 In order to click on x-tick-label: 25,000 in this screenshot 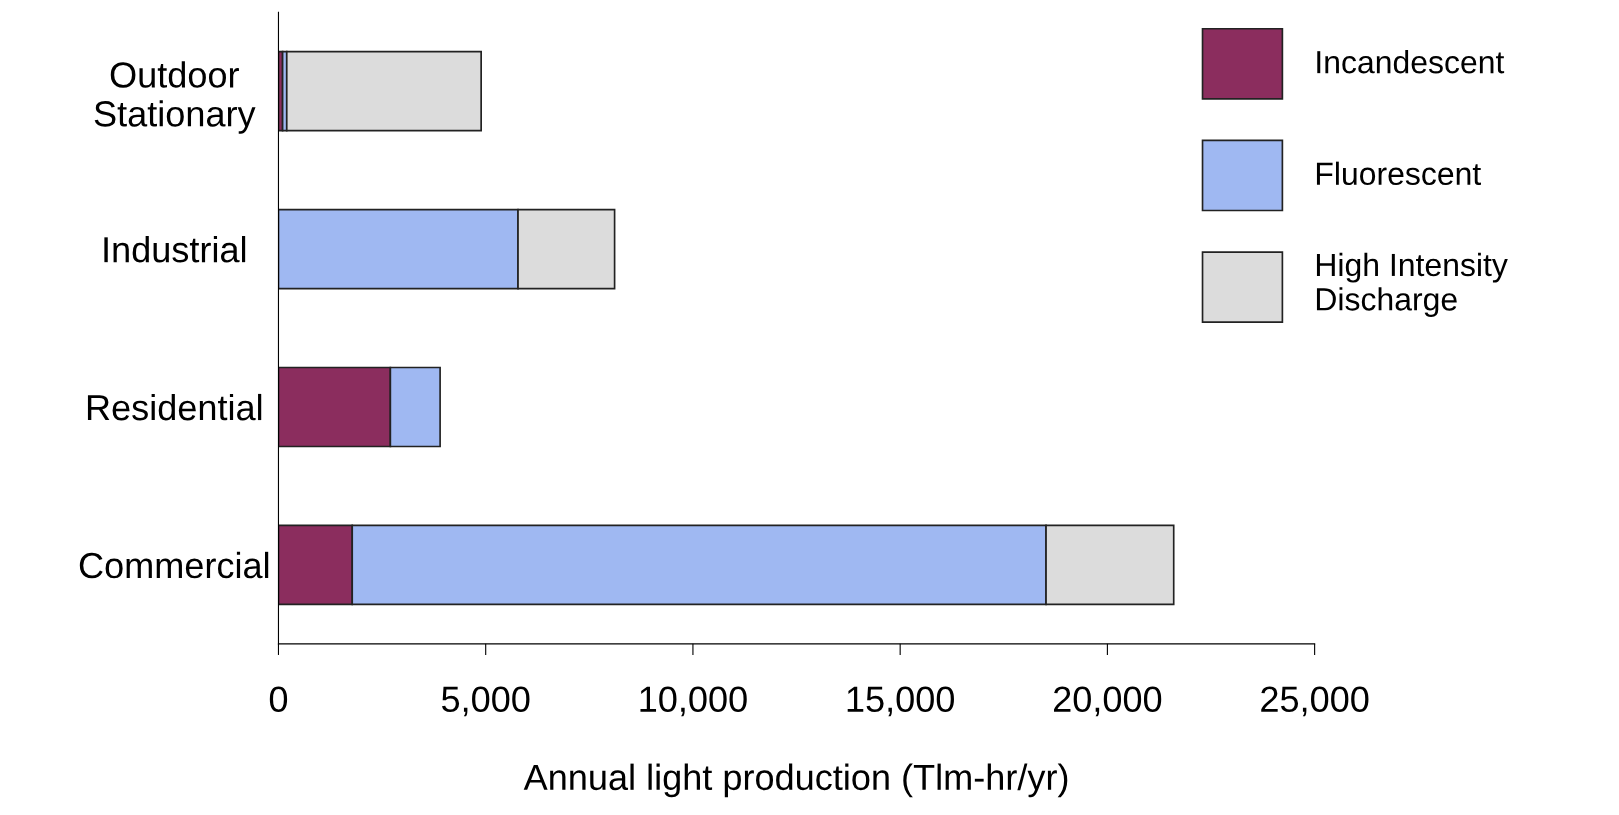, I will do `click(1315, 701)`.